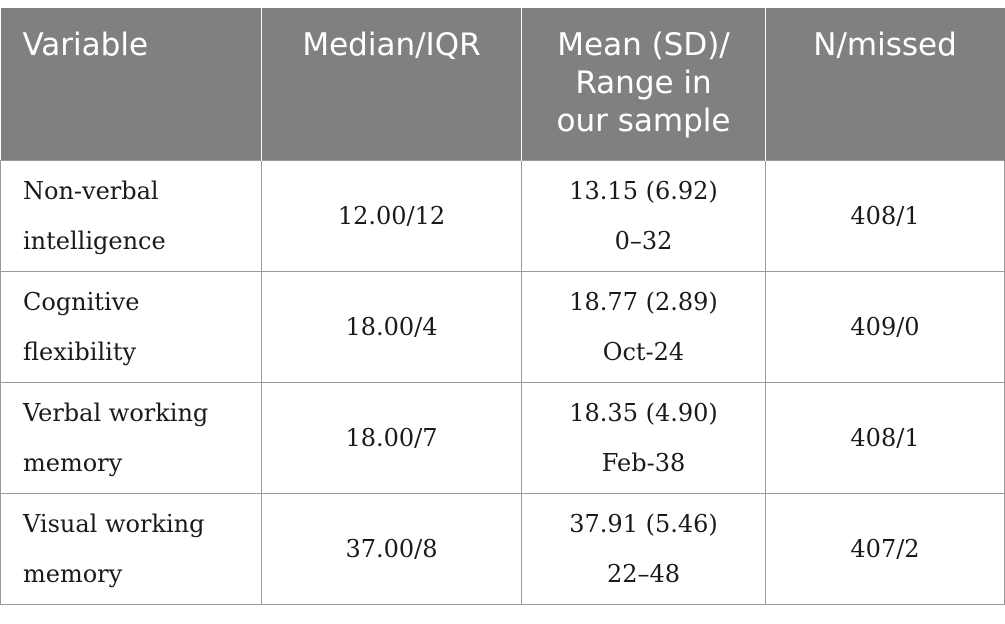 The height and width of the screenshot is (624, 1005). I want to click on median-iqr-cell: 12.00/12, so click(391, 215).